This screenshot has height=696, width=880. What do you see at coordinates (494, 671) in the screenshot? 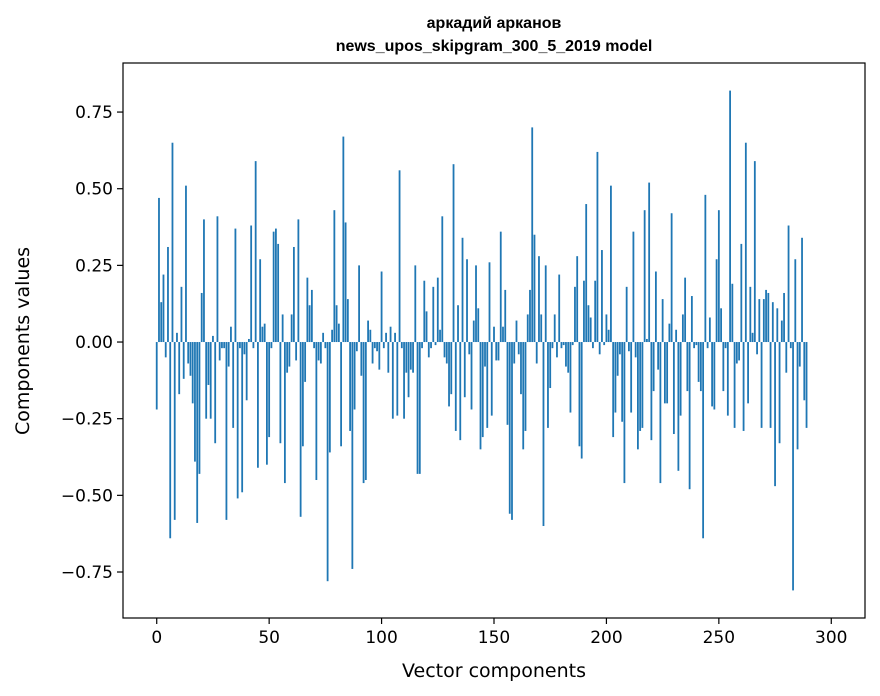
I see `x-axis-label: Vector components` at bounding box center [494, 671].